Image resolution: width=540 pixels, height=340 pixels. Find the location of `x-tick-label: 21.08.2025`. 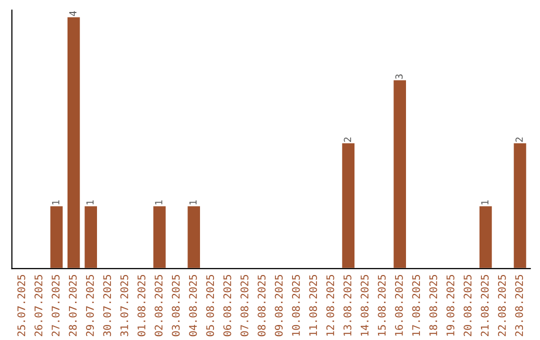

x-tick-label: 21.08.2025 is located at coordinates (484, 305).